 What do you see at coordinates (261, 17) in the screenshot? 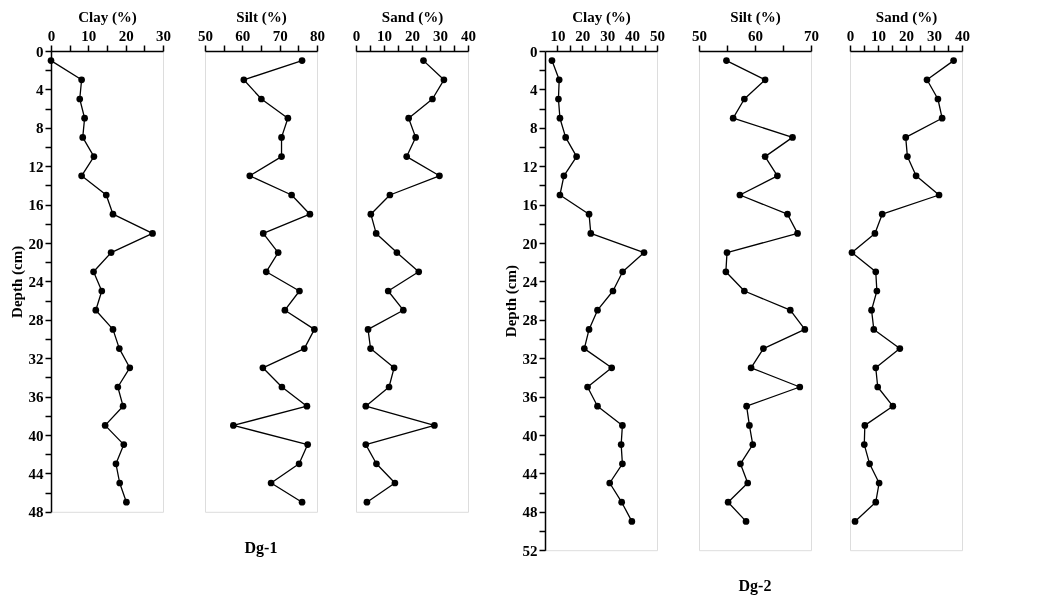
I see `x-axis-title: Silt (%)` at bounding box center [261, 17].